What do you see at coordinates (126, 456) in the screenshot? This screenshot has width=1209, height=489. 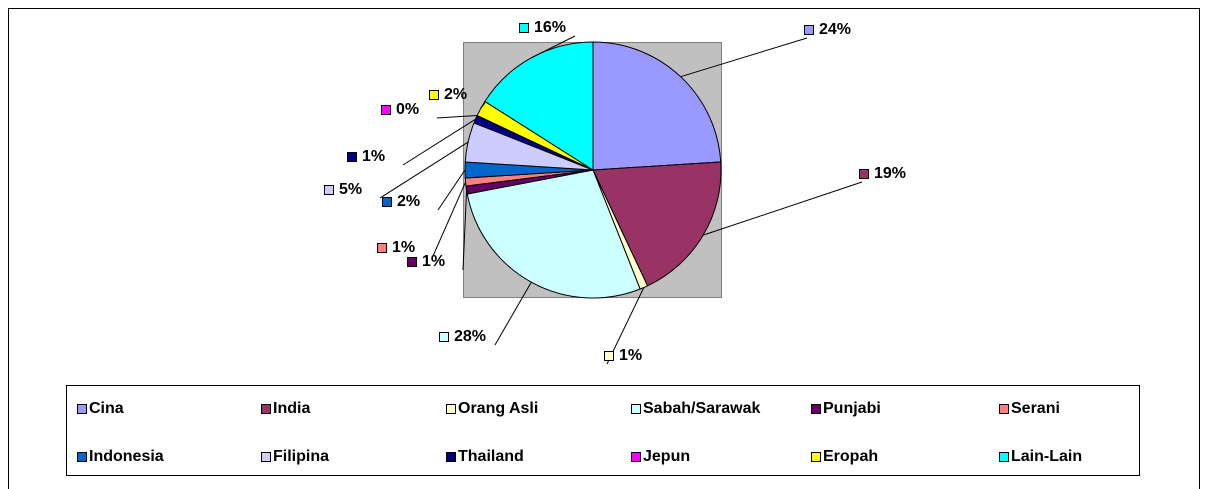 I see `legend-label: Indonesia` at bounding box center [126, 456].